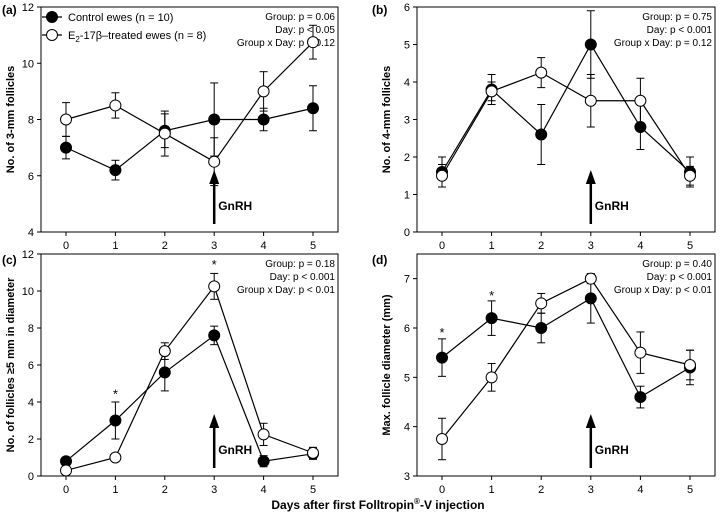  I want to click on legend-treated-sub: 2, so click(77, 39).